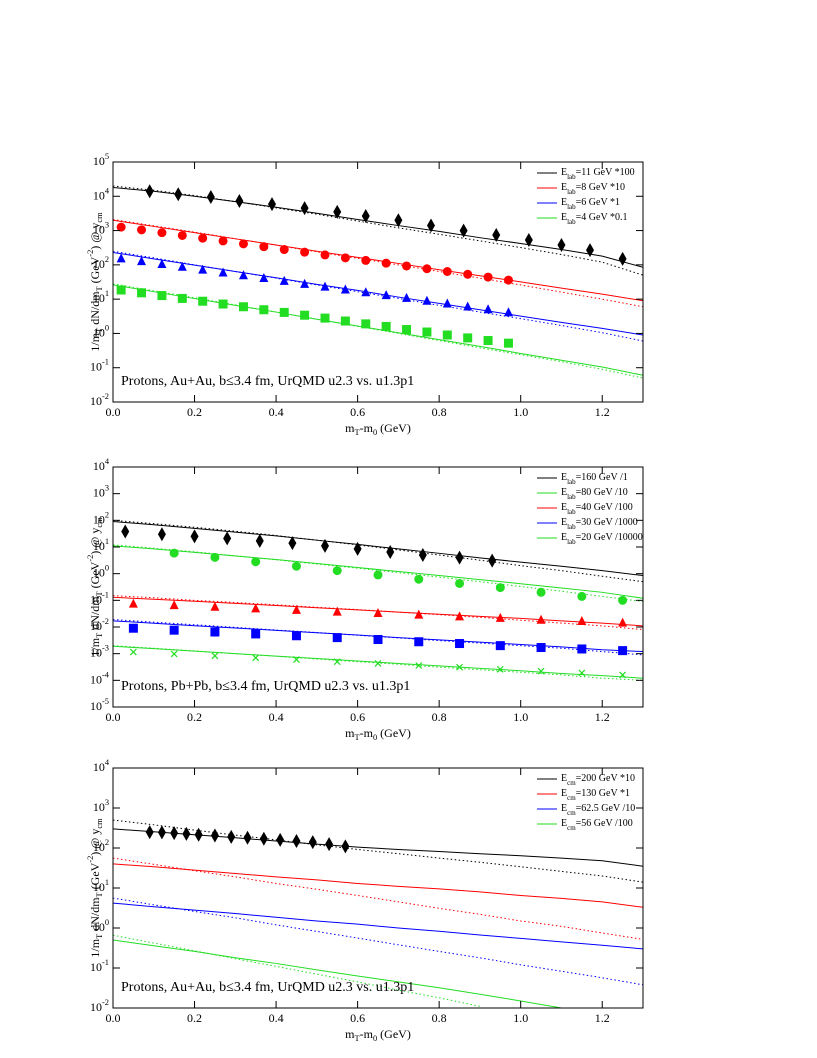 This screenshot has height=1058, width=817. What do you see at coordinates (101, 571) in the screenshot?
I see `y-tick-label: 10⁰` at bounding box center [101, 571].